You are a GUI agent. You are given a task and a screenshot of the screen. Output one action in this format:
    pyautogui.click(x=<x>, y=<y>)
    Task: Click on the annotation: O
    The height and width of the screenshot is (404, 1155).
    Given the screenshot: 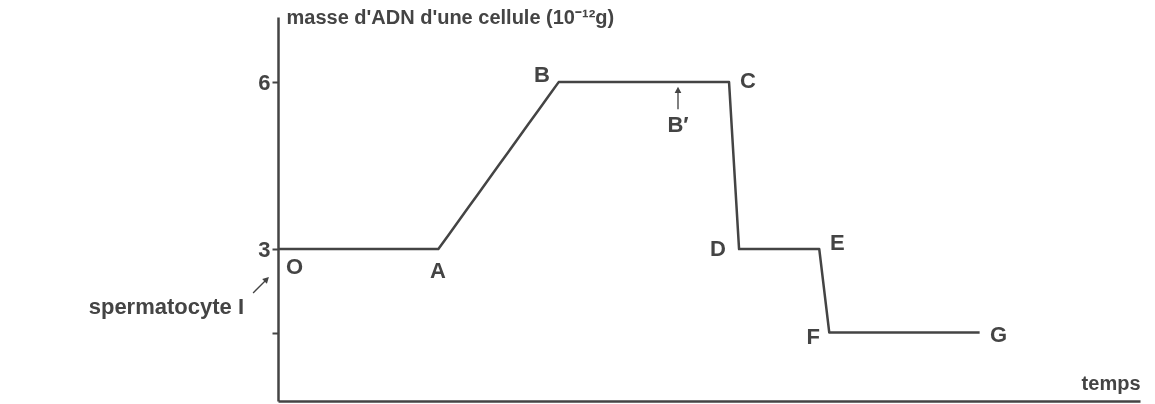 What is the action you would take?
    pyautogui.click(x=295, y=266)
    